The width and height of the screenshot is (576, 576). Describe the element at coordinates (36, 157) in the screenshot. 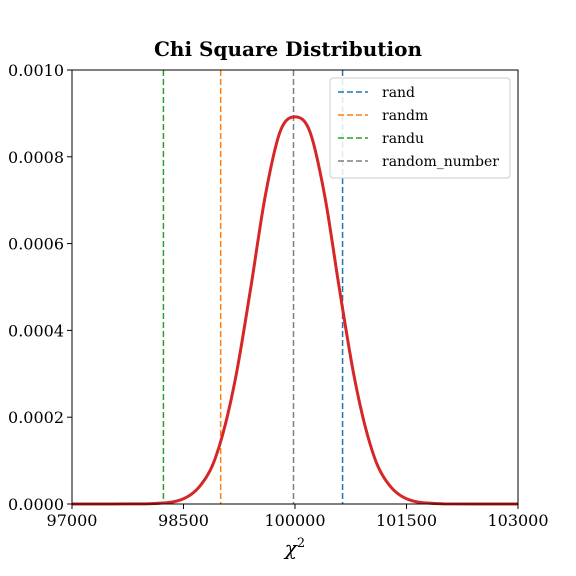

I see `y-tick-label: 0.0008` at that location.